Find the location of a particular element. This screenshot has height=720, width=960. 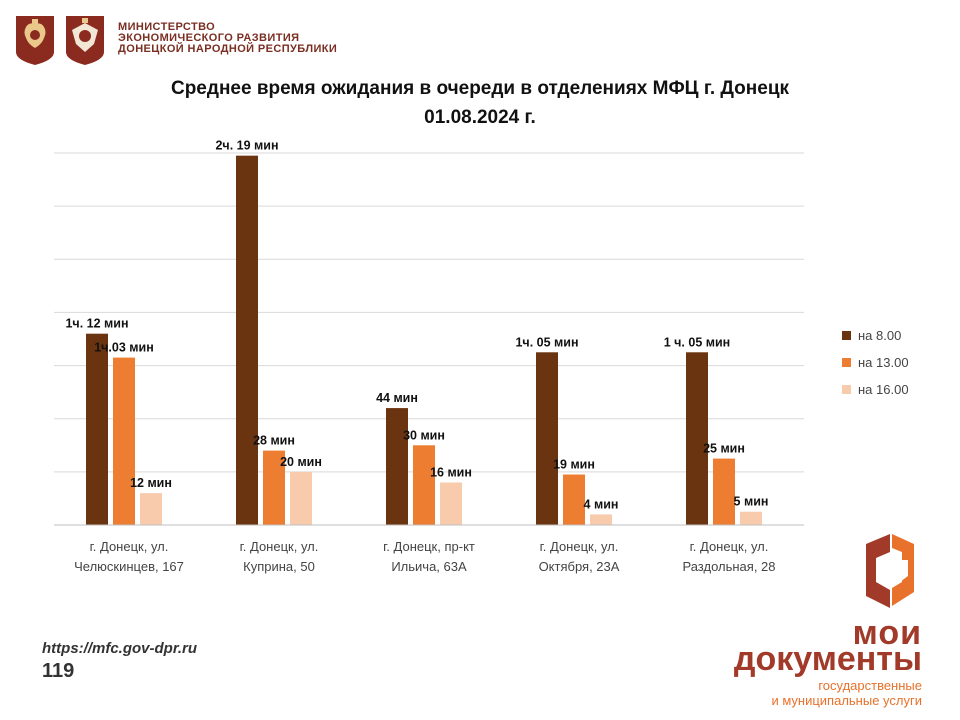

moi-dokumenty-logo-icon is located at coordinates (890, 571).